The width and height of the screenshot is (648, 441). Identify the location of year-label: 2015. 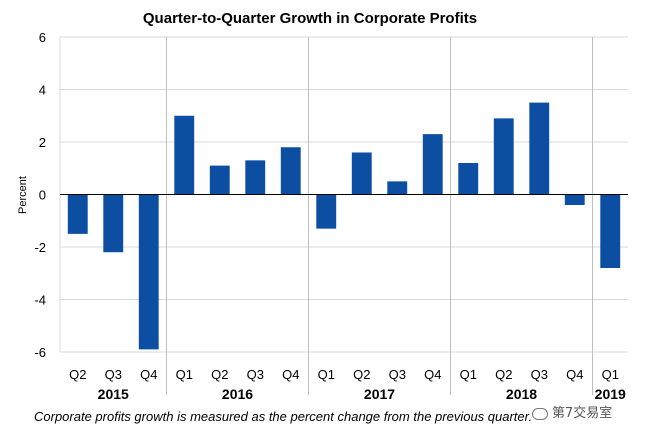
(113, 394).